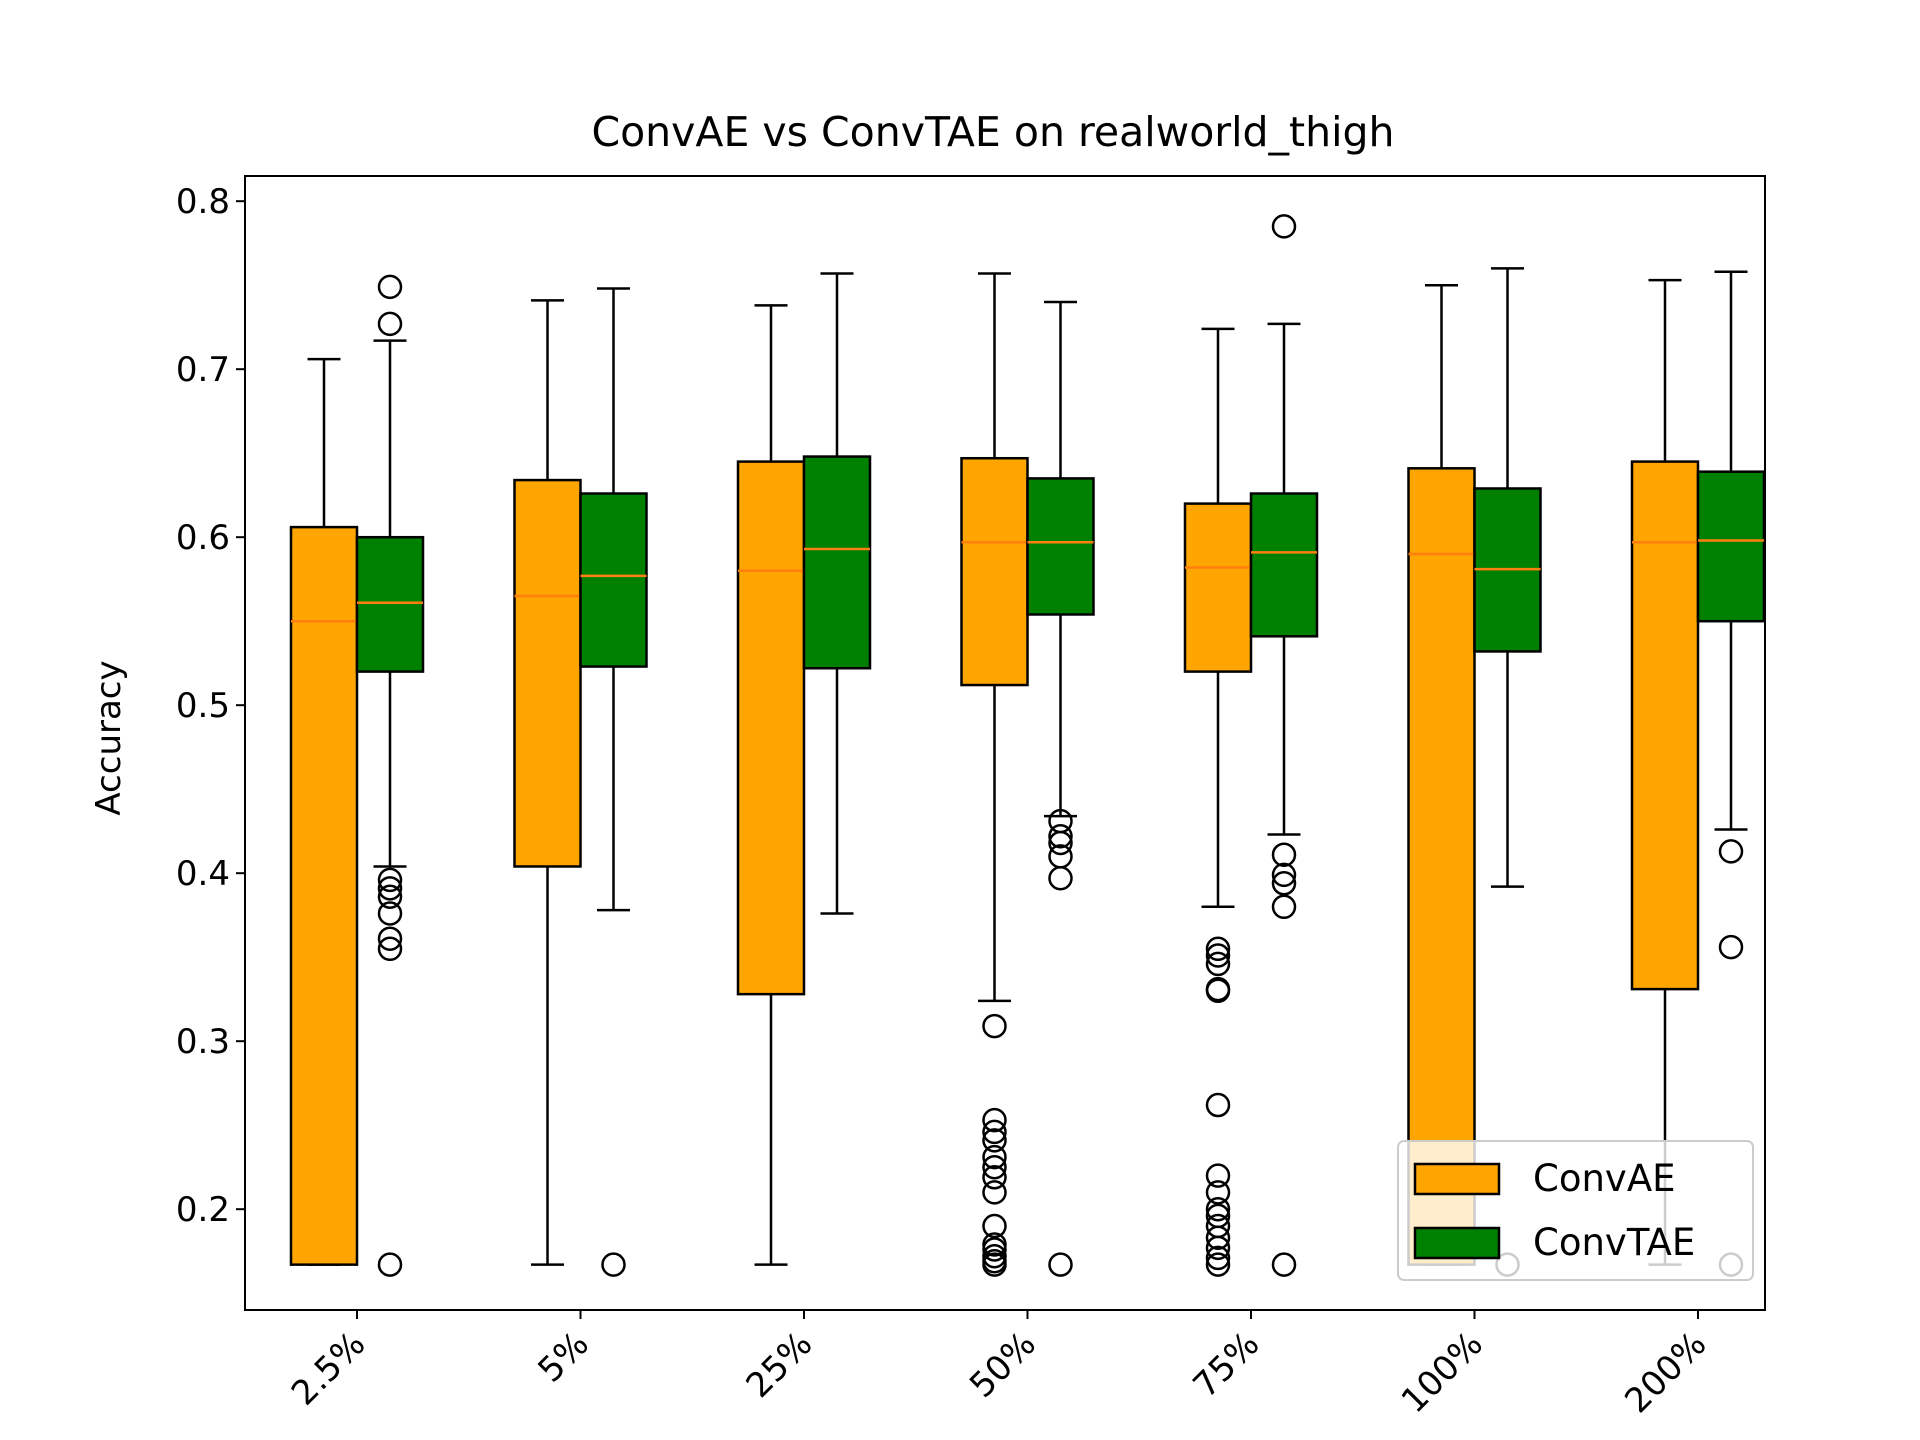  Describe the element at coordinates (203, 1042) in the screenshot. I see `y-tick-label: 0.3` at that location.